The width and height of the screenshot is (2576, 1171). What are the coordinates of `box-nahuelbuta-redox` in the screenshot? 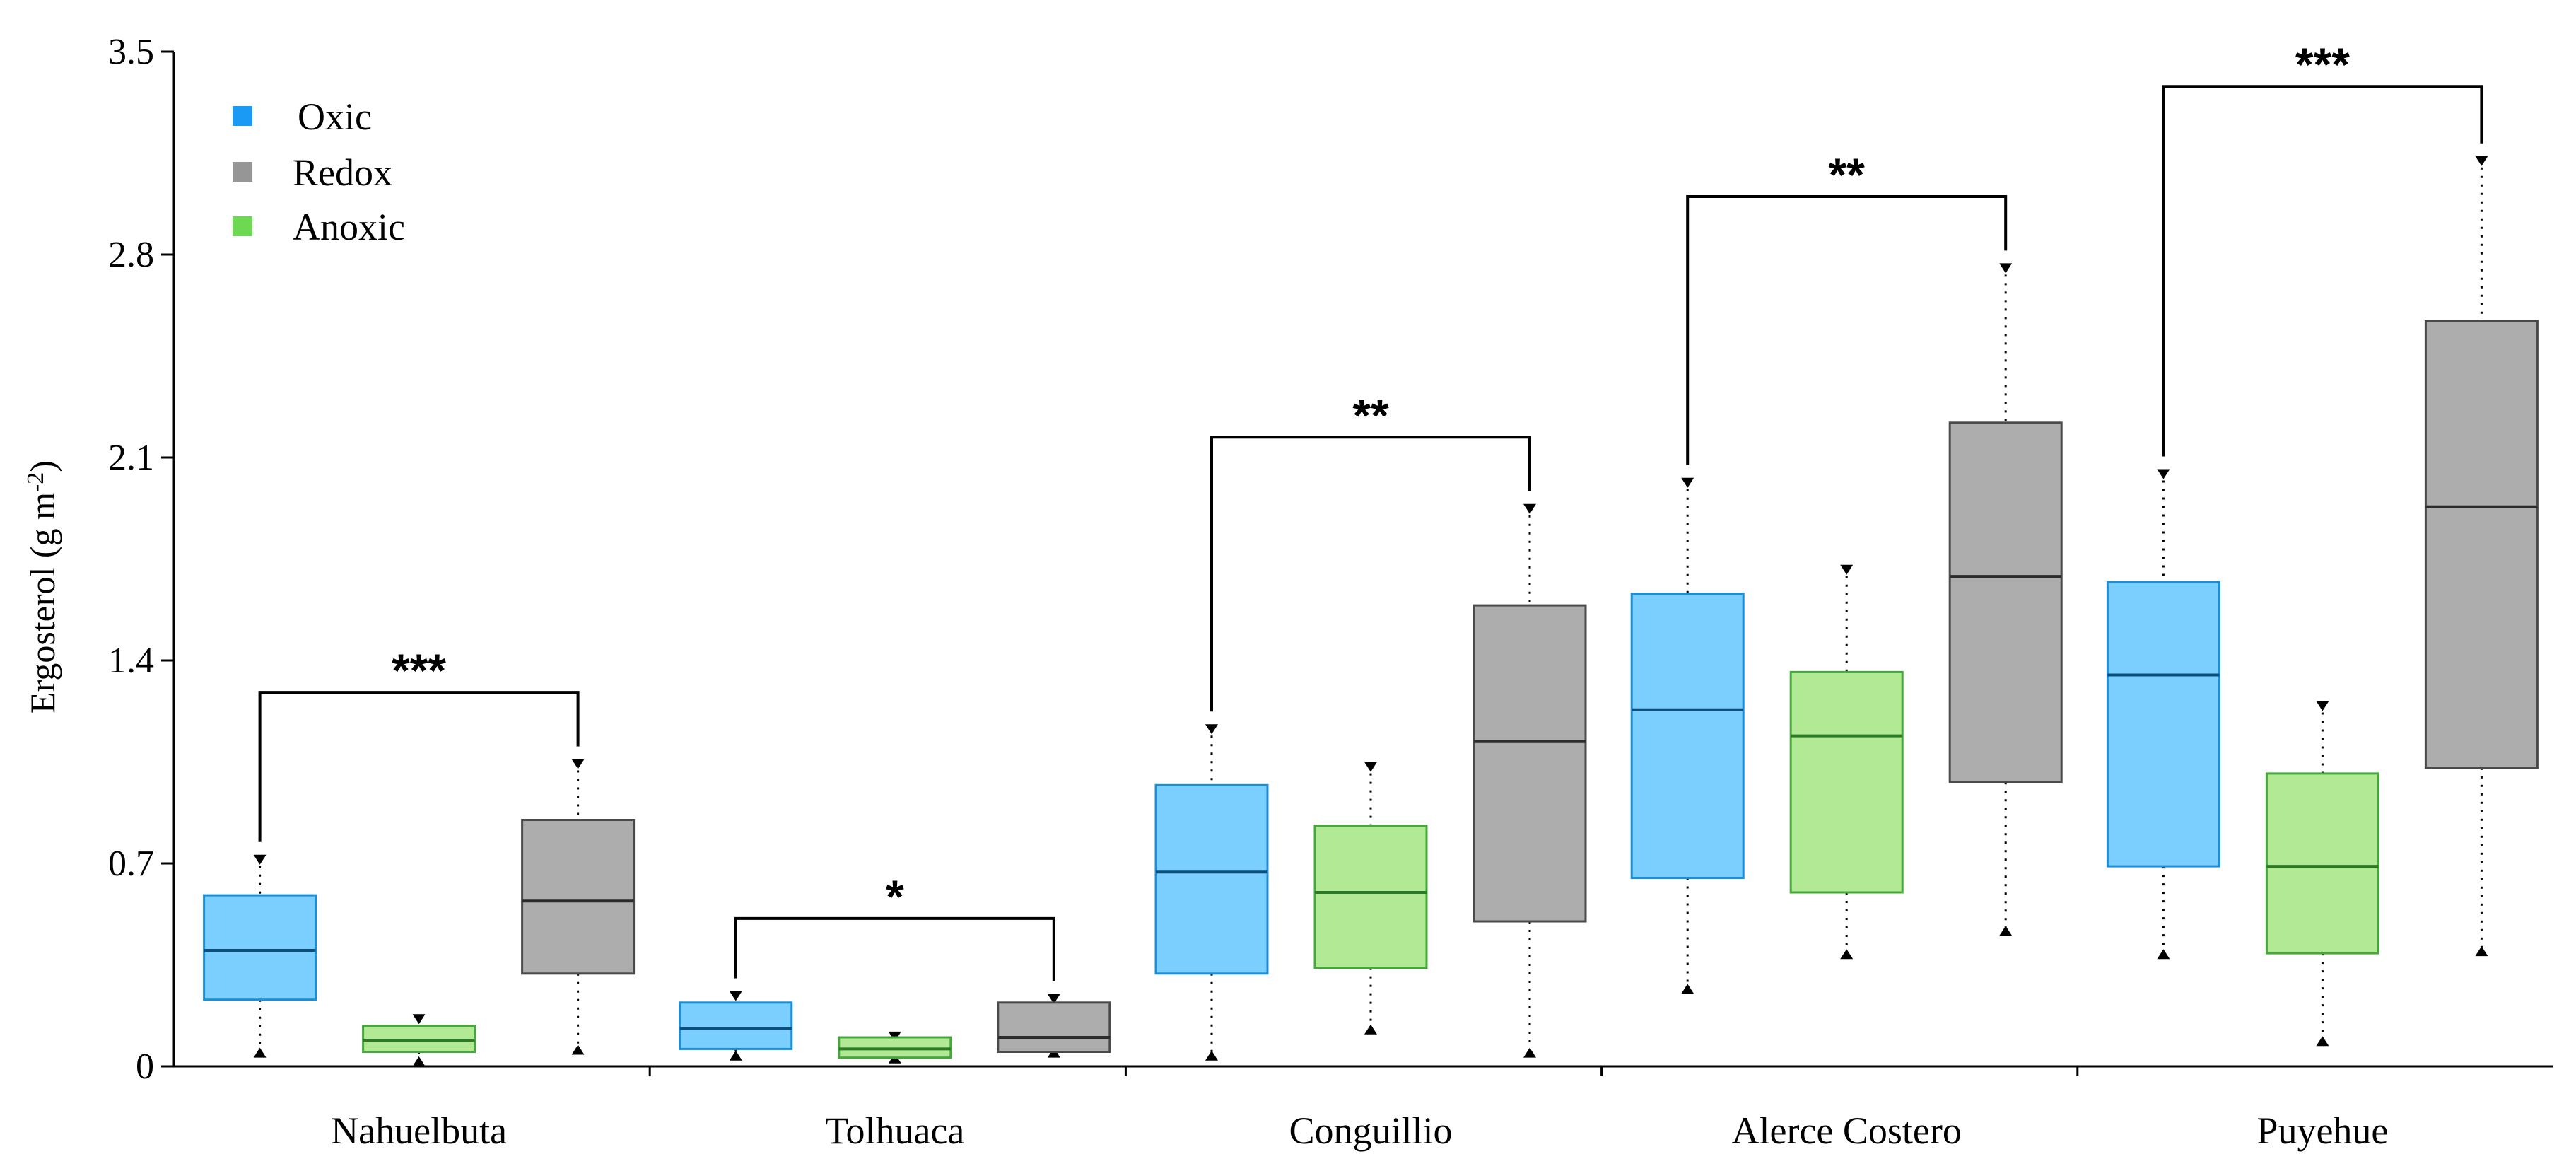 It's located at (578, 897).